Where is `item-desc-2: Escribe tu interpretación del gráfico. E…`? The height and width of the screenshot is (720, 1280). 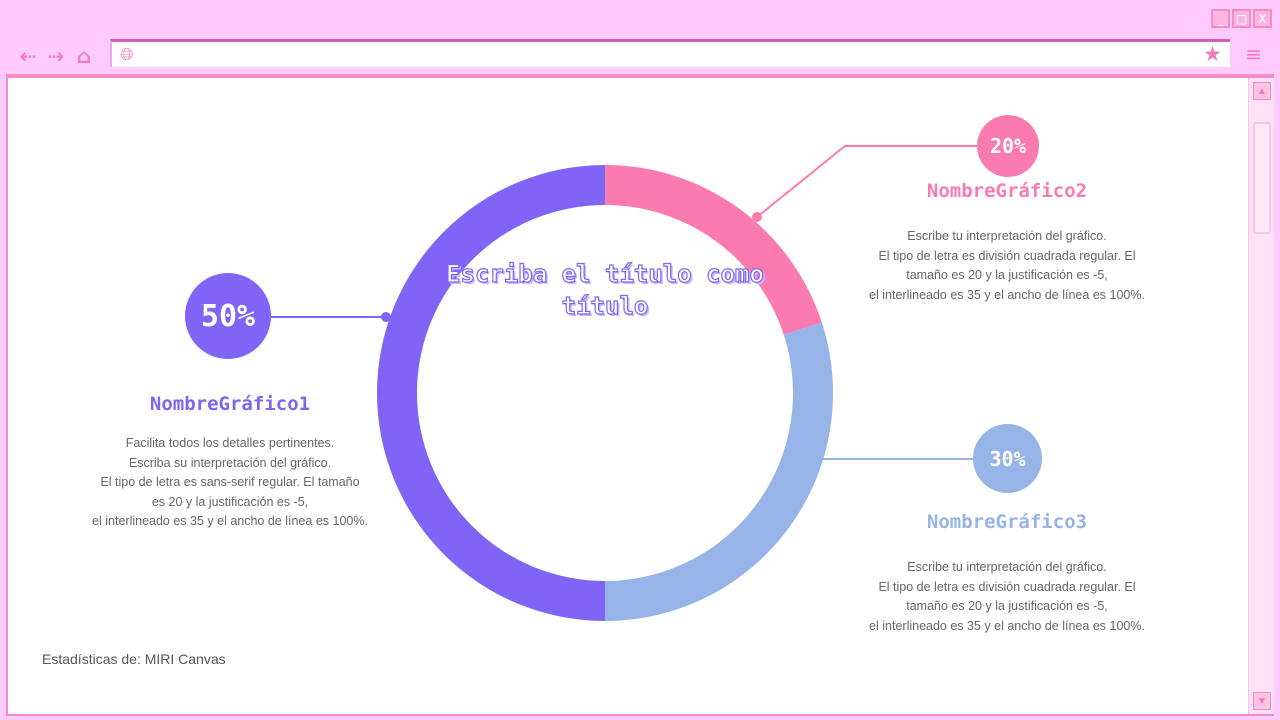
item-desc-2: Escribe tu interpretación del gráfico. E… is located at coordinates (1007, 266).